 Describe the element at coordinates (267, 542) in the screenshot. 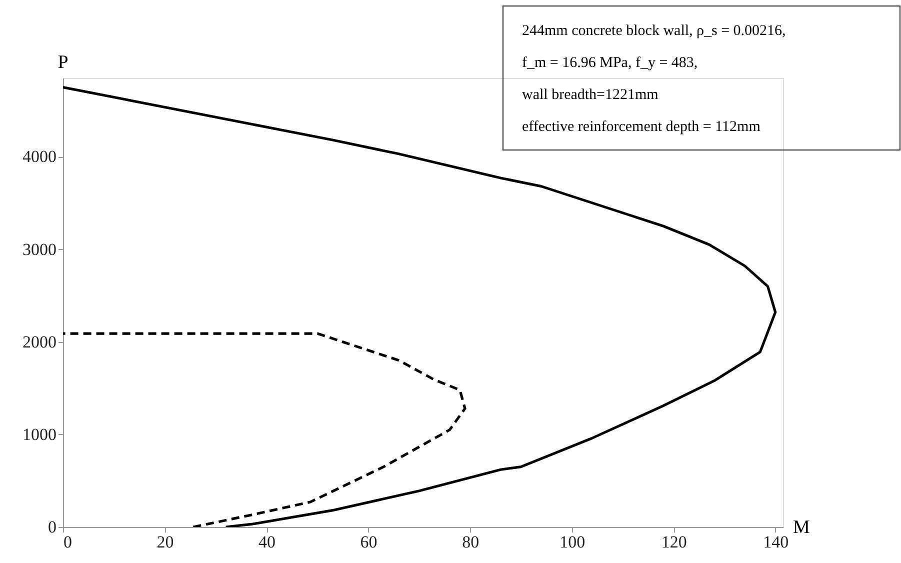

I see `x-tick-label: 40` at that location.